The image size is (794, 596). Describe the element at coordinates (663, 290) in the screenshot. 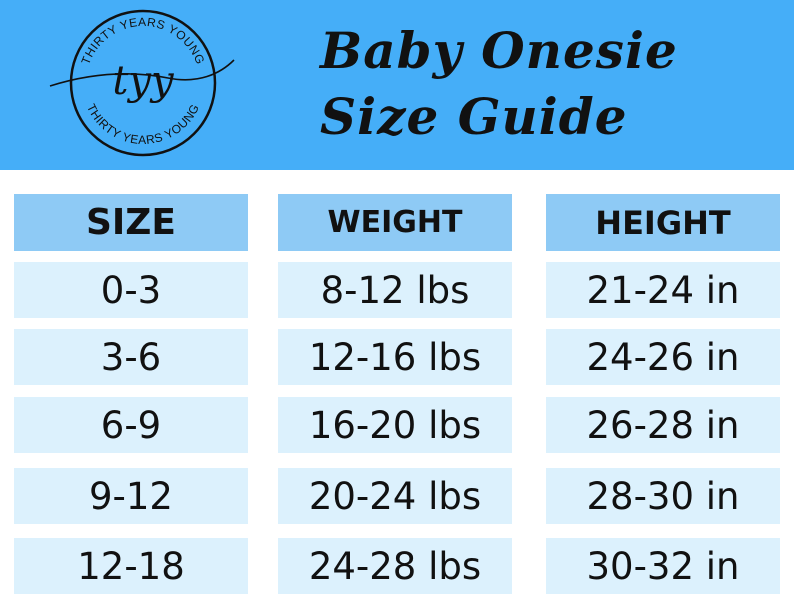

I see `height-cell: 21-24 in` at that location.